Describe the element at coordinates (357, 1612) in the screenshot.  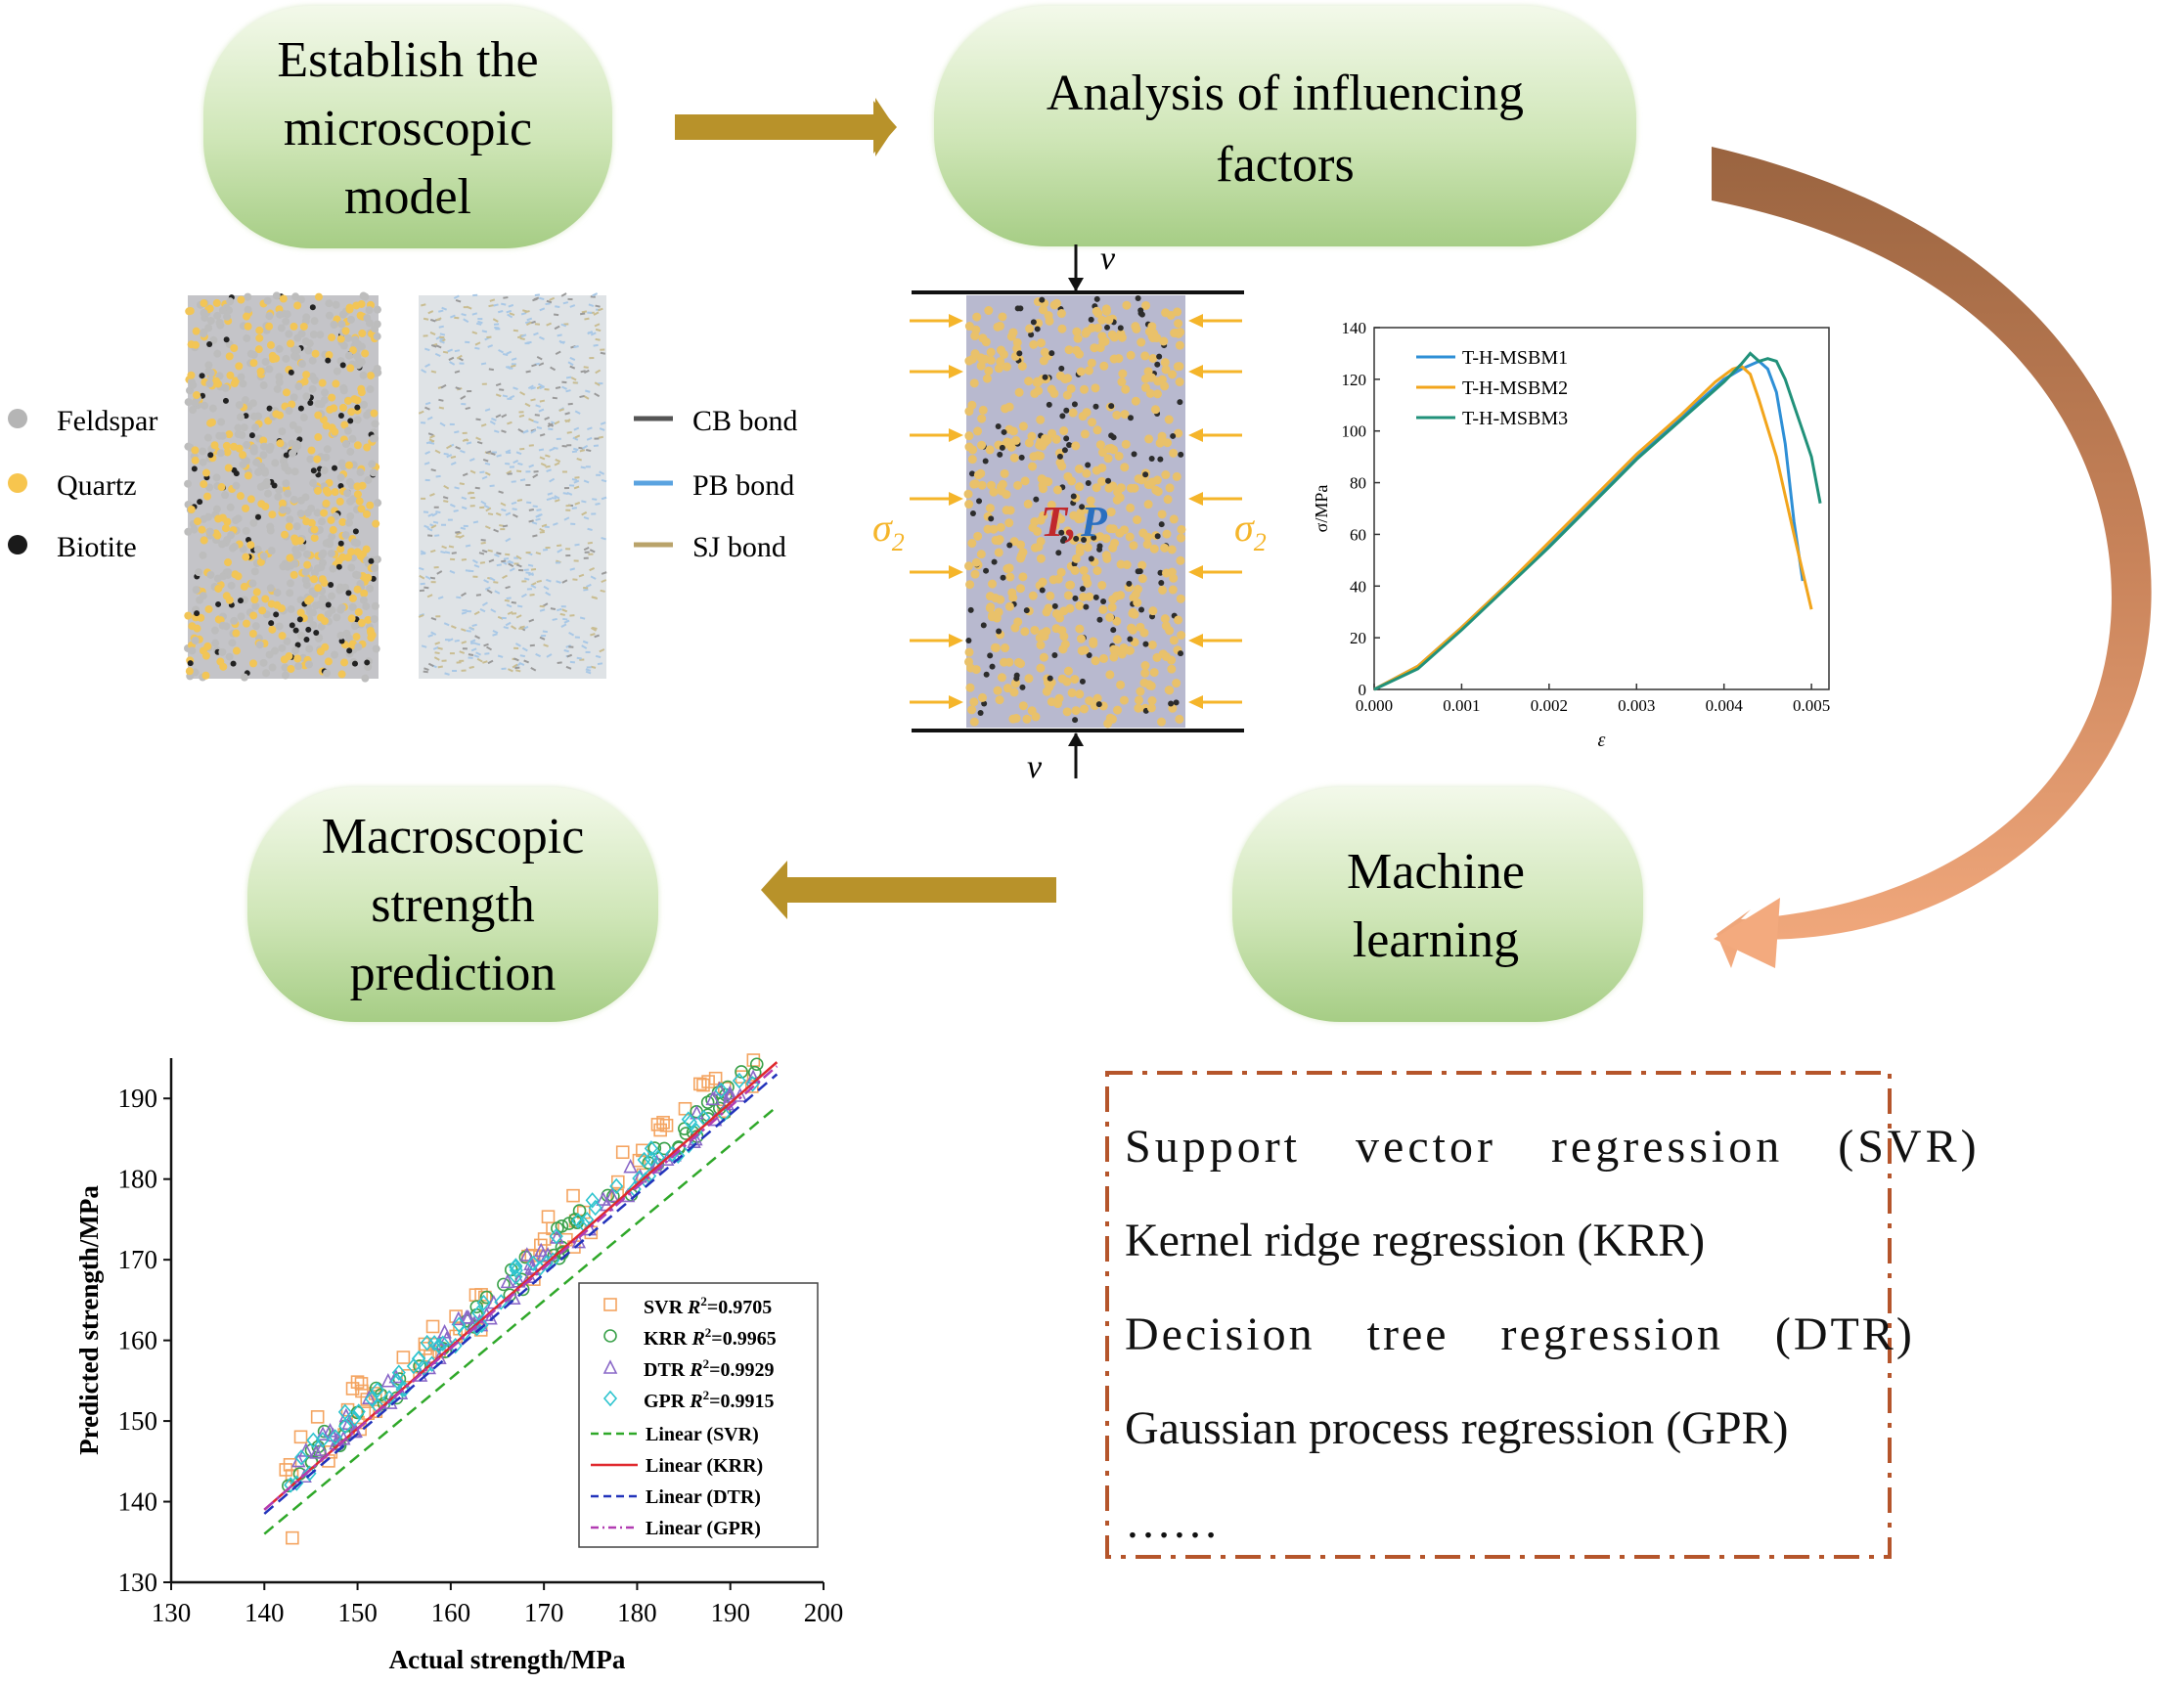
I see `scatter-xtick-label: 150` at that location.